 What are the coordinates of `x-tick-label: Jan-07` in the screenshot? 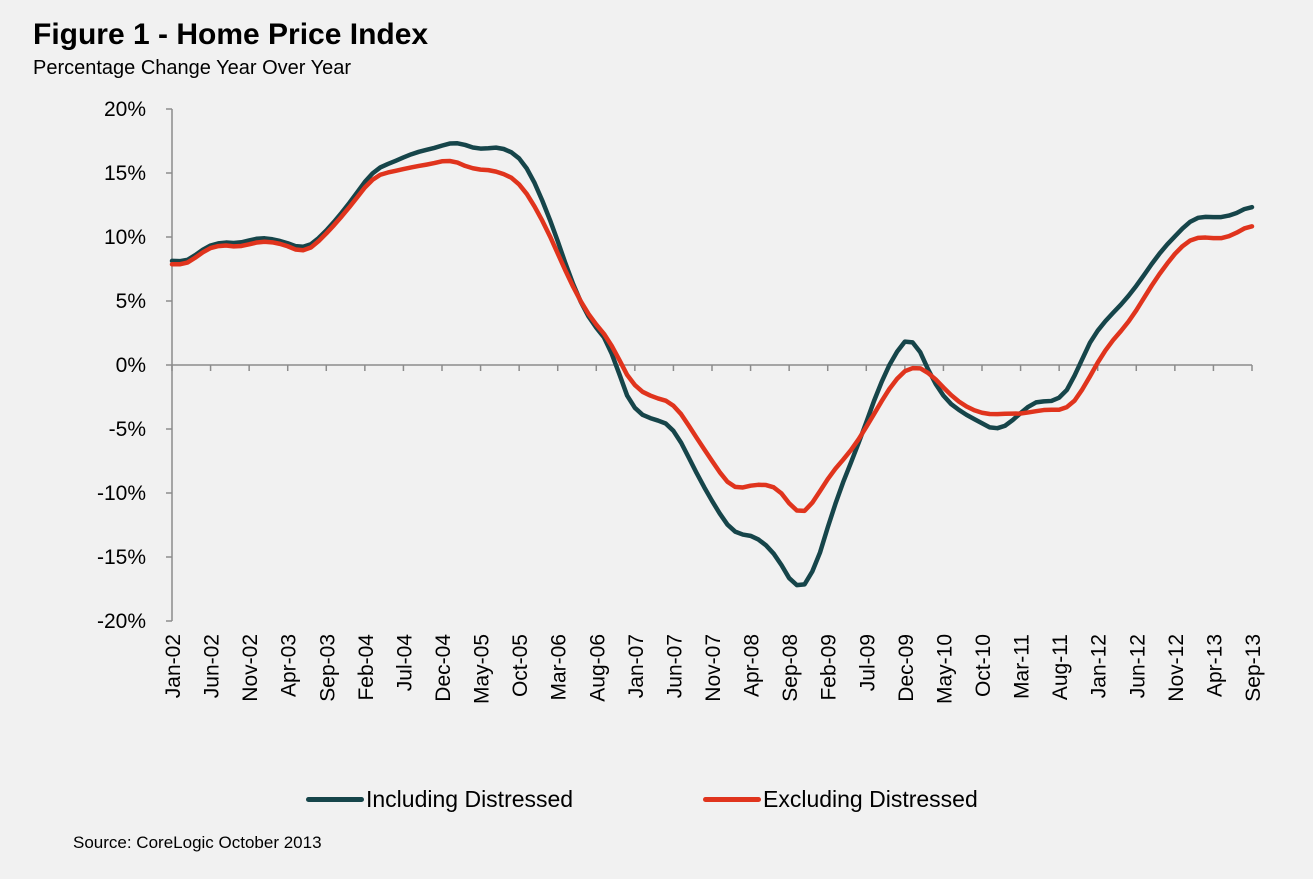 It's located at (636, 666).